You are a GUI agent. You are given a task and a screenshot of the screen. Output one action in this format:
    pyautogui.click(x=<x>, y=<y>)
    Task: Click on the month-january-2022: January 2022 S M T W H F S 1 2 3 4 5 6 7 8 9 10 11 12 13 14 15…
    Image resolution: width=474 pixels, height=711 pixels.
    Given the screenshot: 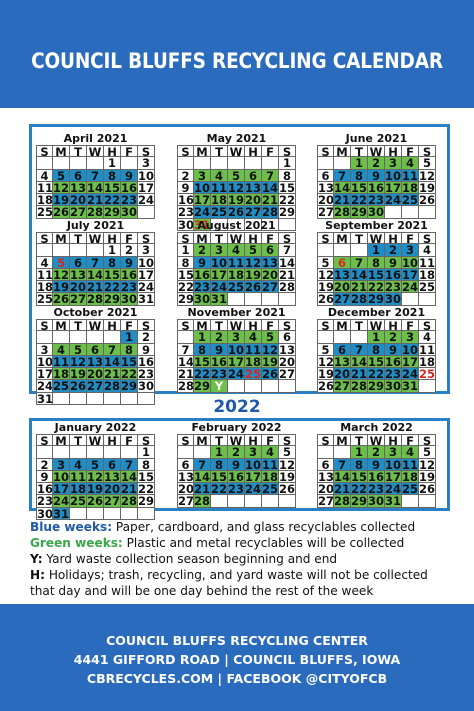 What is the action you would take?
    pyautogui.click(x=95, y=471)
    